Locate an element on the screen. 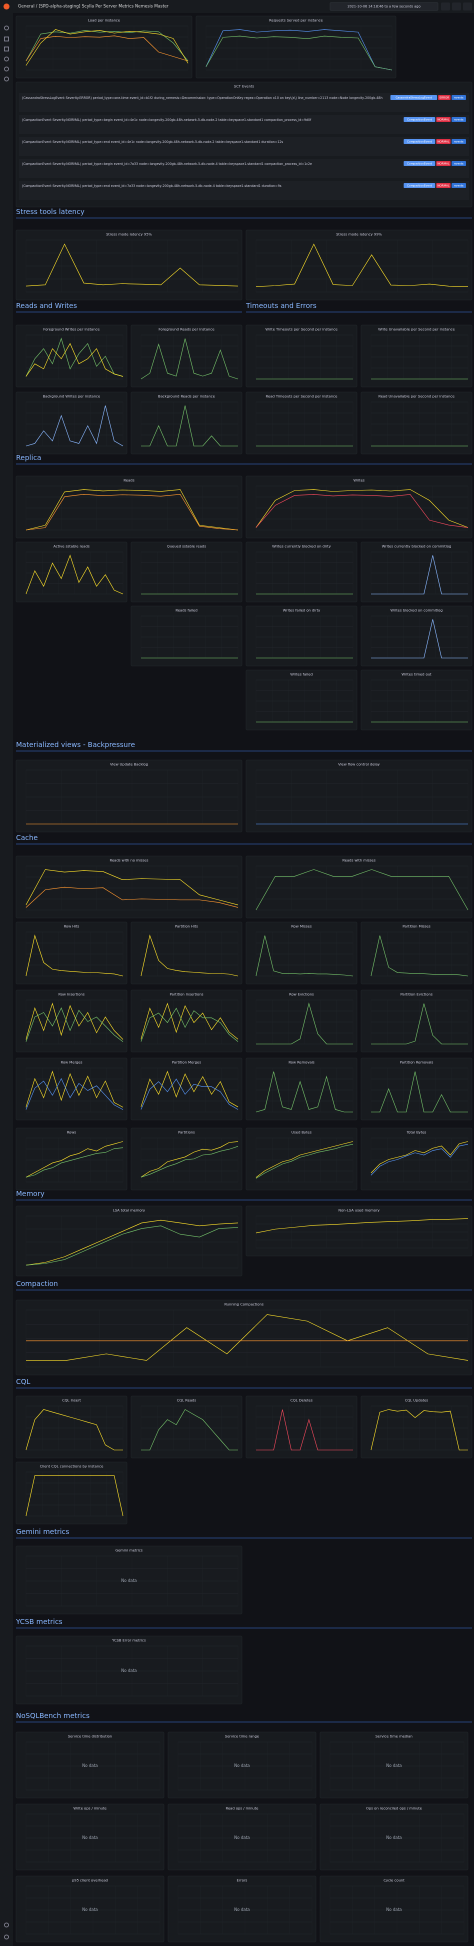 The height and width of the screenshot is (1946, 474). panel-title: Foreground Writes per instance is located at coordinates (71, 330).